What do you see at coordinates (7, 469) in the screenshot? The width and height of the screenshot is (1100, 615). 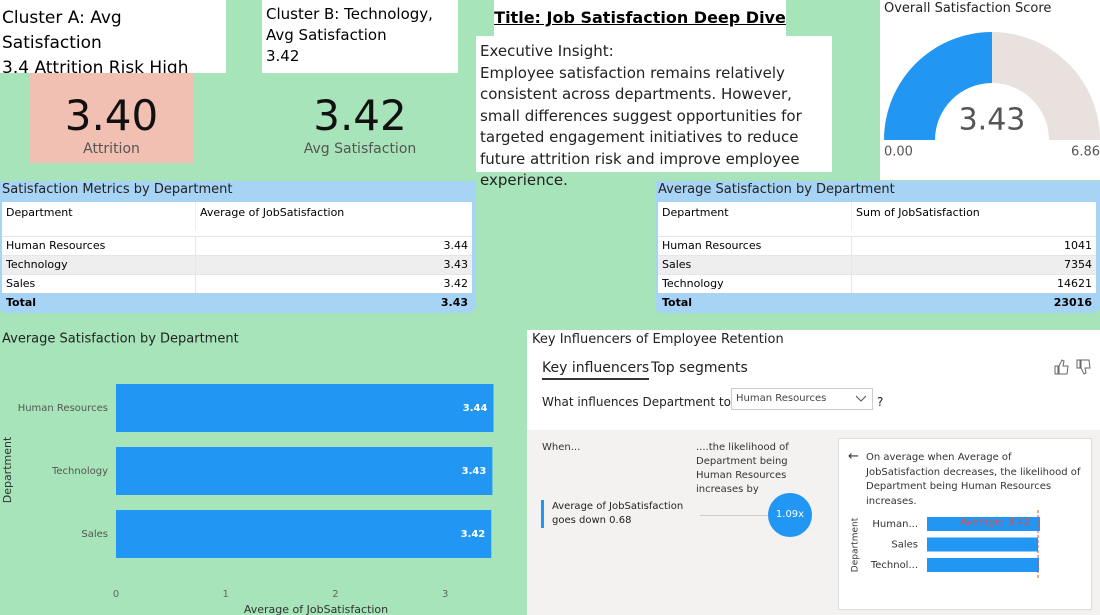 I see `y-axis-label: Department` at bounding box center [7, 469].